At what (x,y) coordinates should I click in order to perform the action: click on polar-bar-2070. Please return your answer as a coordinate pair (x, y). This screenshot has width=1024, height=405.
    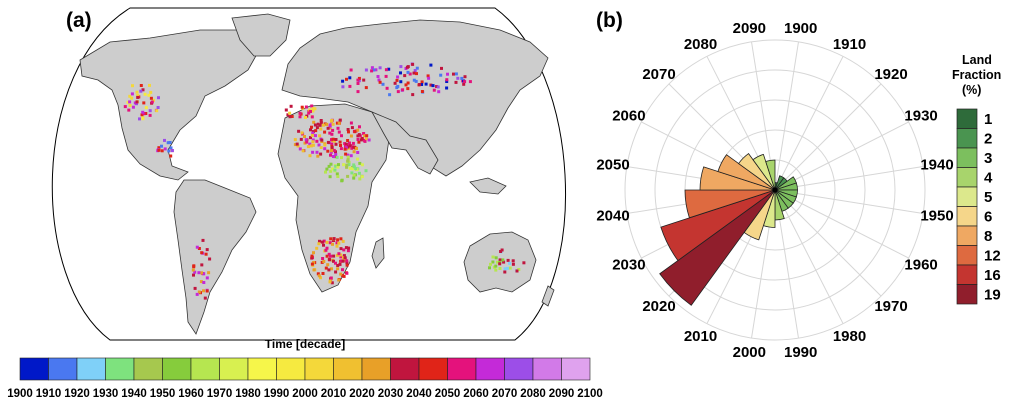
    Looking at the image, I should click on (757, 172).